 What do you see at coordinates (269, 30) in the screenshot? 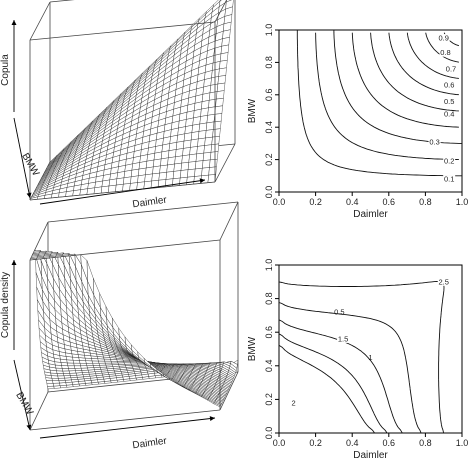
I see `y-tick-label: 1.0` at bounding box center [269, 30].